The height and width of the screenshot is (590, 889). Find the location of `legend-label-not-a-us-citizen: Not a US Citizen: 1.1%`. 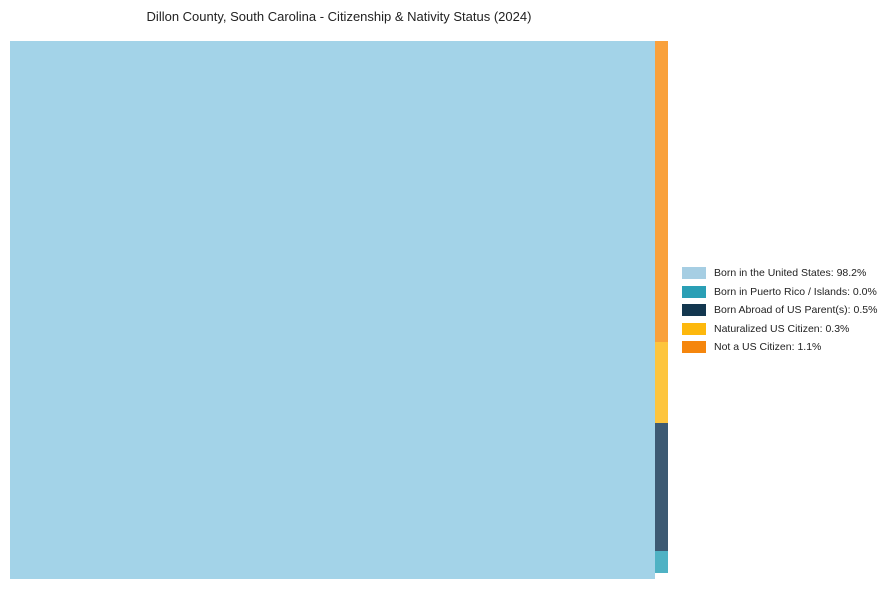

legend-label-not-a-us-citizen: Not a US Citizen: 1.1% is located at coordinates (768, 347).